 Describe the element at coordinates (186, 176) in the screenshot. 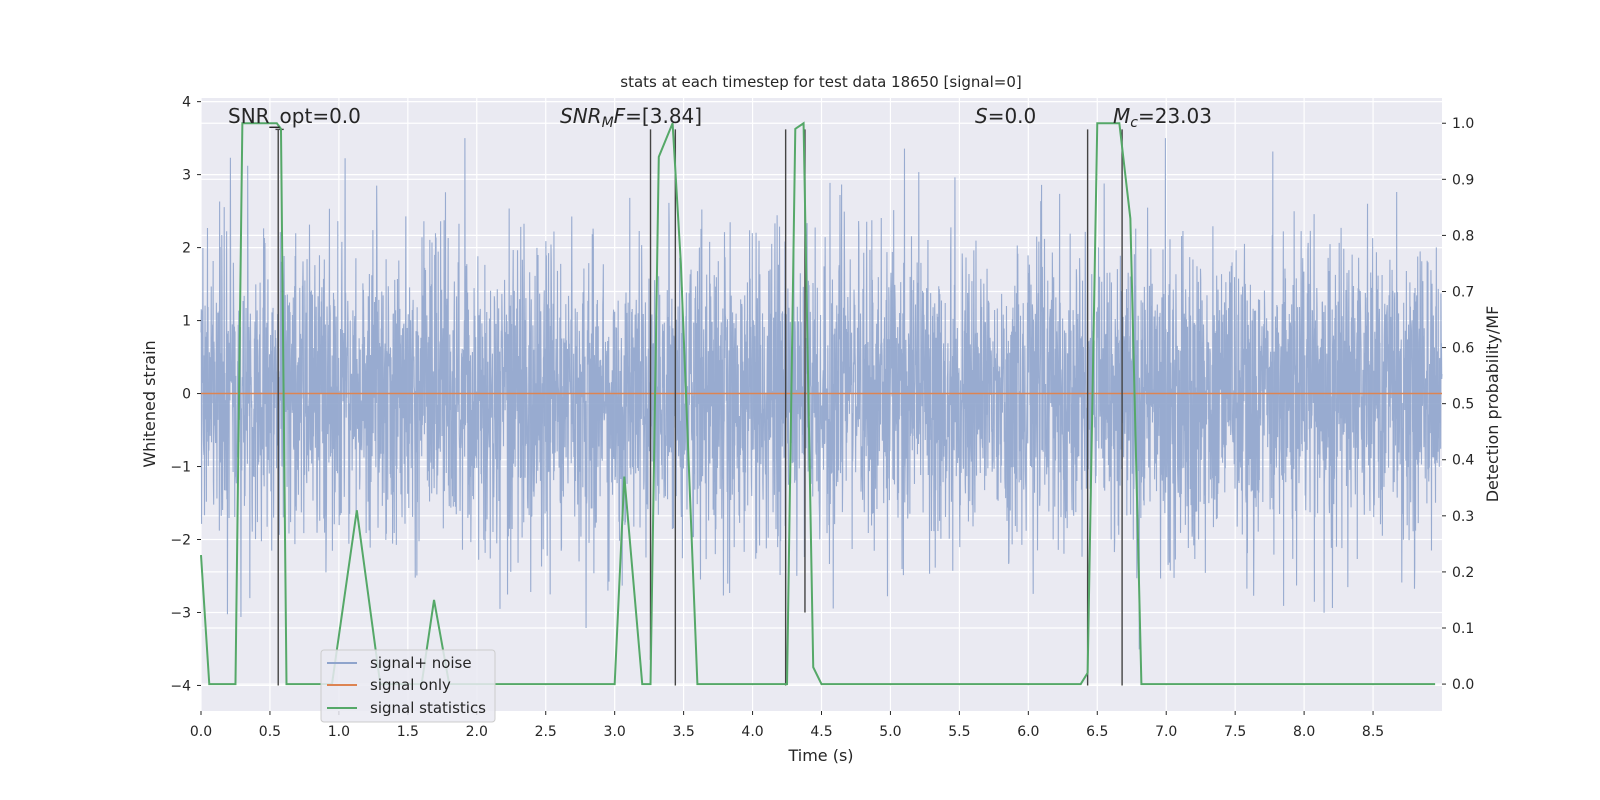

I see `y-tick-label: 3` at that location.